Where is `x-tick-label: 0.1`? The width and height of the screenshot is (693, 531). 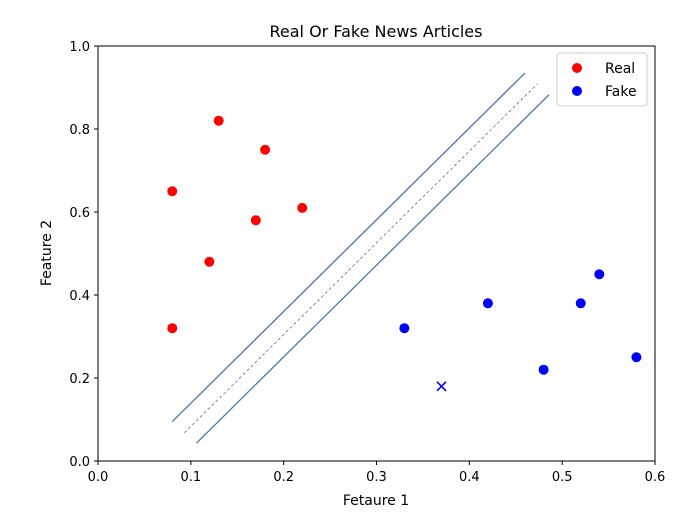
x-tick-label: 0.1 is located at coordinates (190, 477).